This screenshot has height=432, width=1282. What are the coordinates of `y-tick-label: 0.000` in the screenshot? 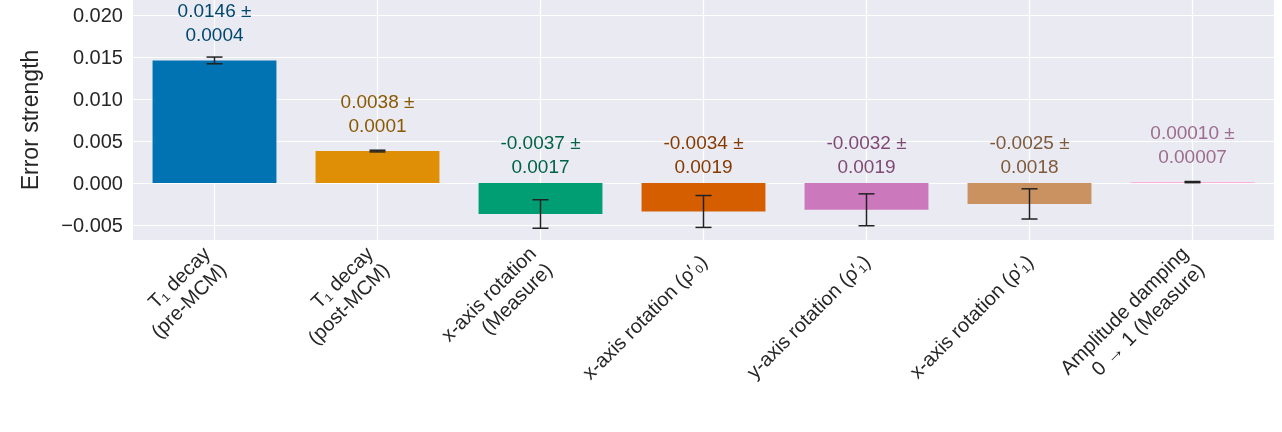 It's located at (97, 182).